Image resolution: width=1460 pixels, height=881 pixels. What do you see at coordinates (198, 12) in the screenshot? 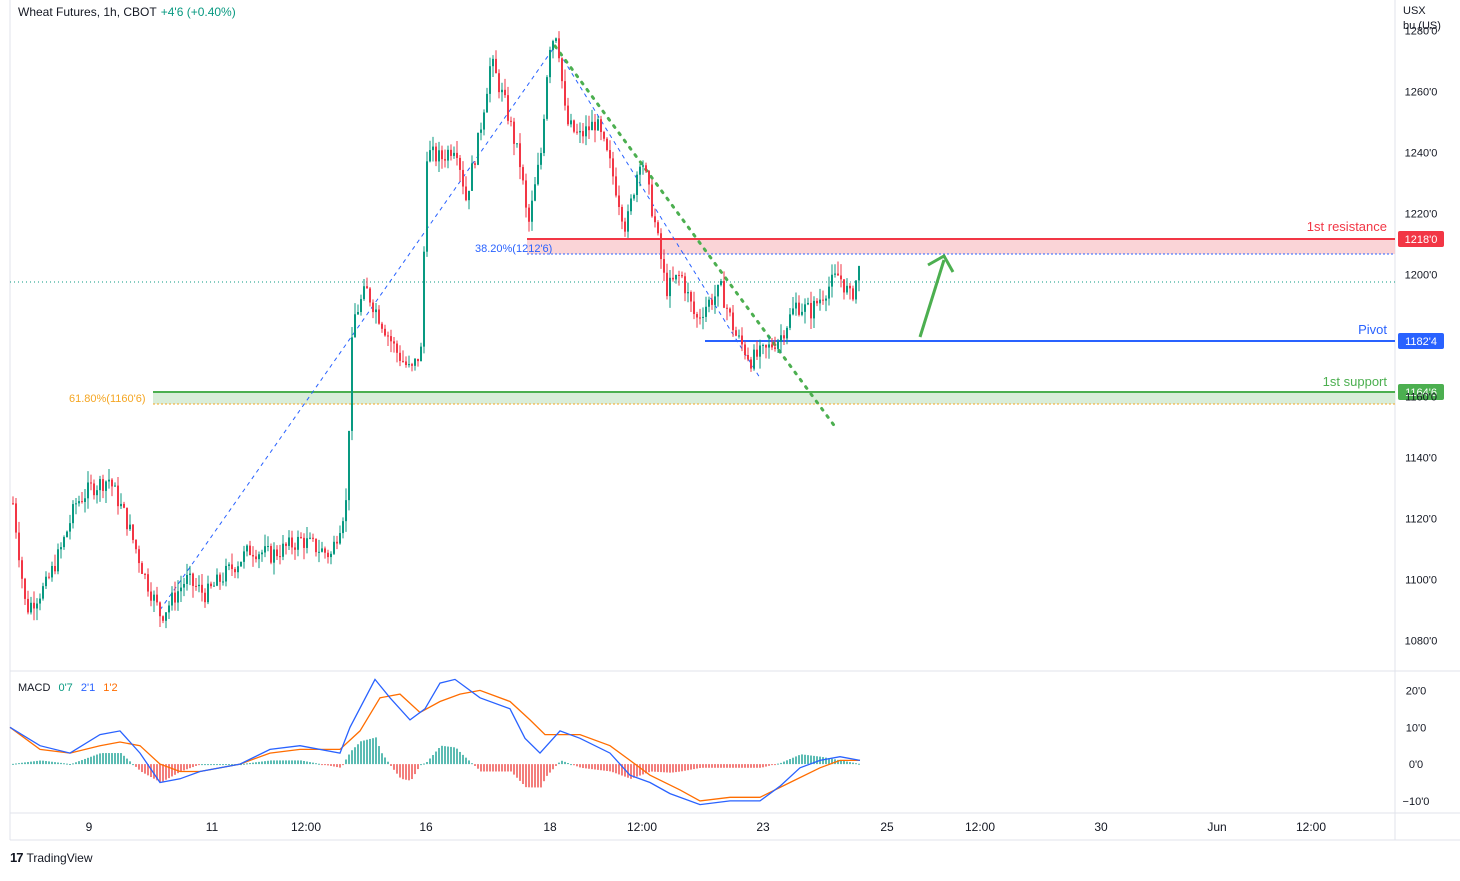
I see `price-change: +4'6 (+0.40%)` at bounding box center [198, 12].